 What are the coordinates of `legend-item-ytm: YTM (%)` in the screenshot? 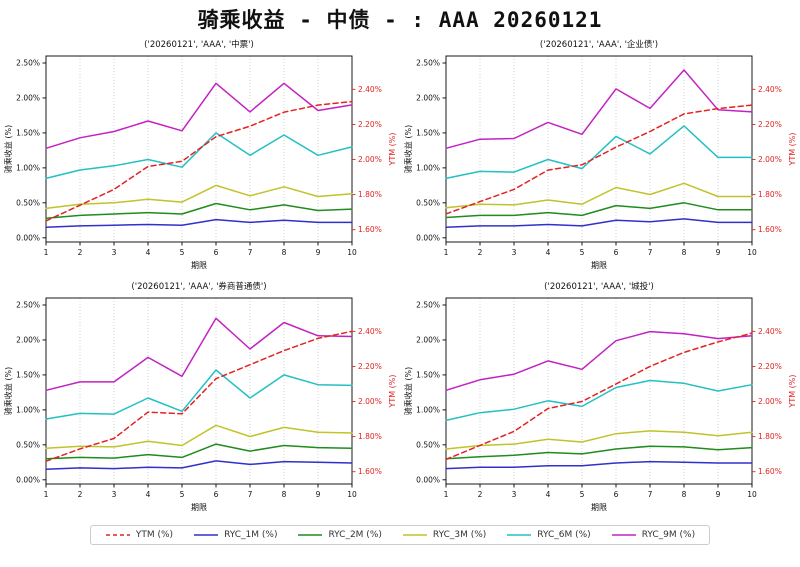 It's located at (139, 535).